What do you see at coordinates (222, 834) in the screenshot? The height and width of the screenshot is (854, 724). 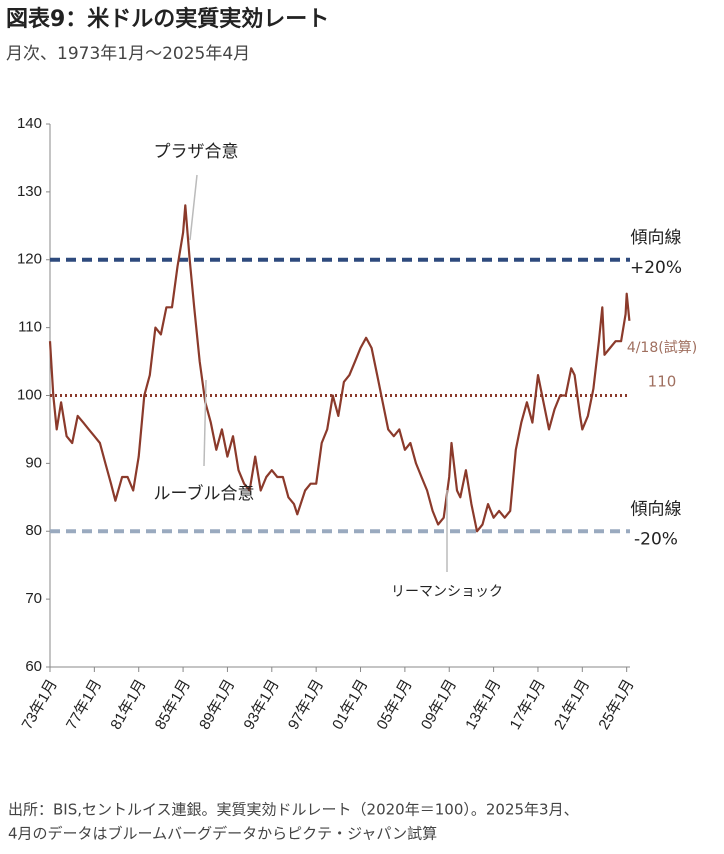 I see `footnote: 4月のデータはブルームバーグデータからピクテ・ジャパン試算` at bounding box center [222, 834].